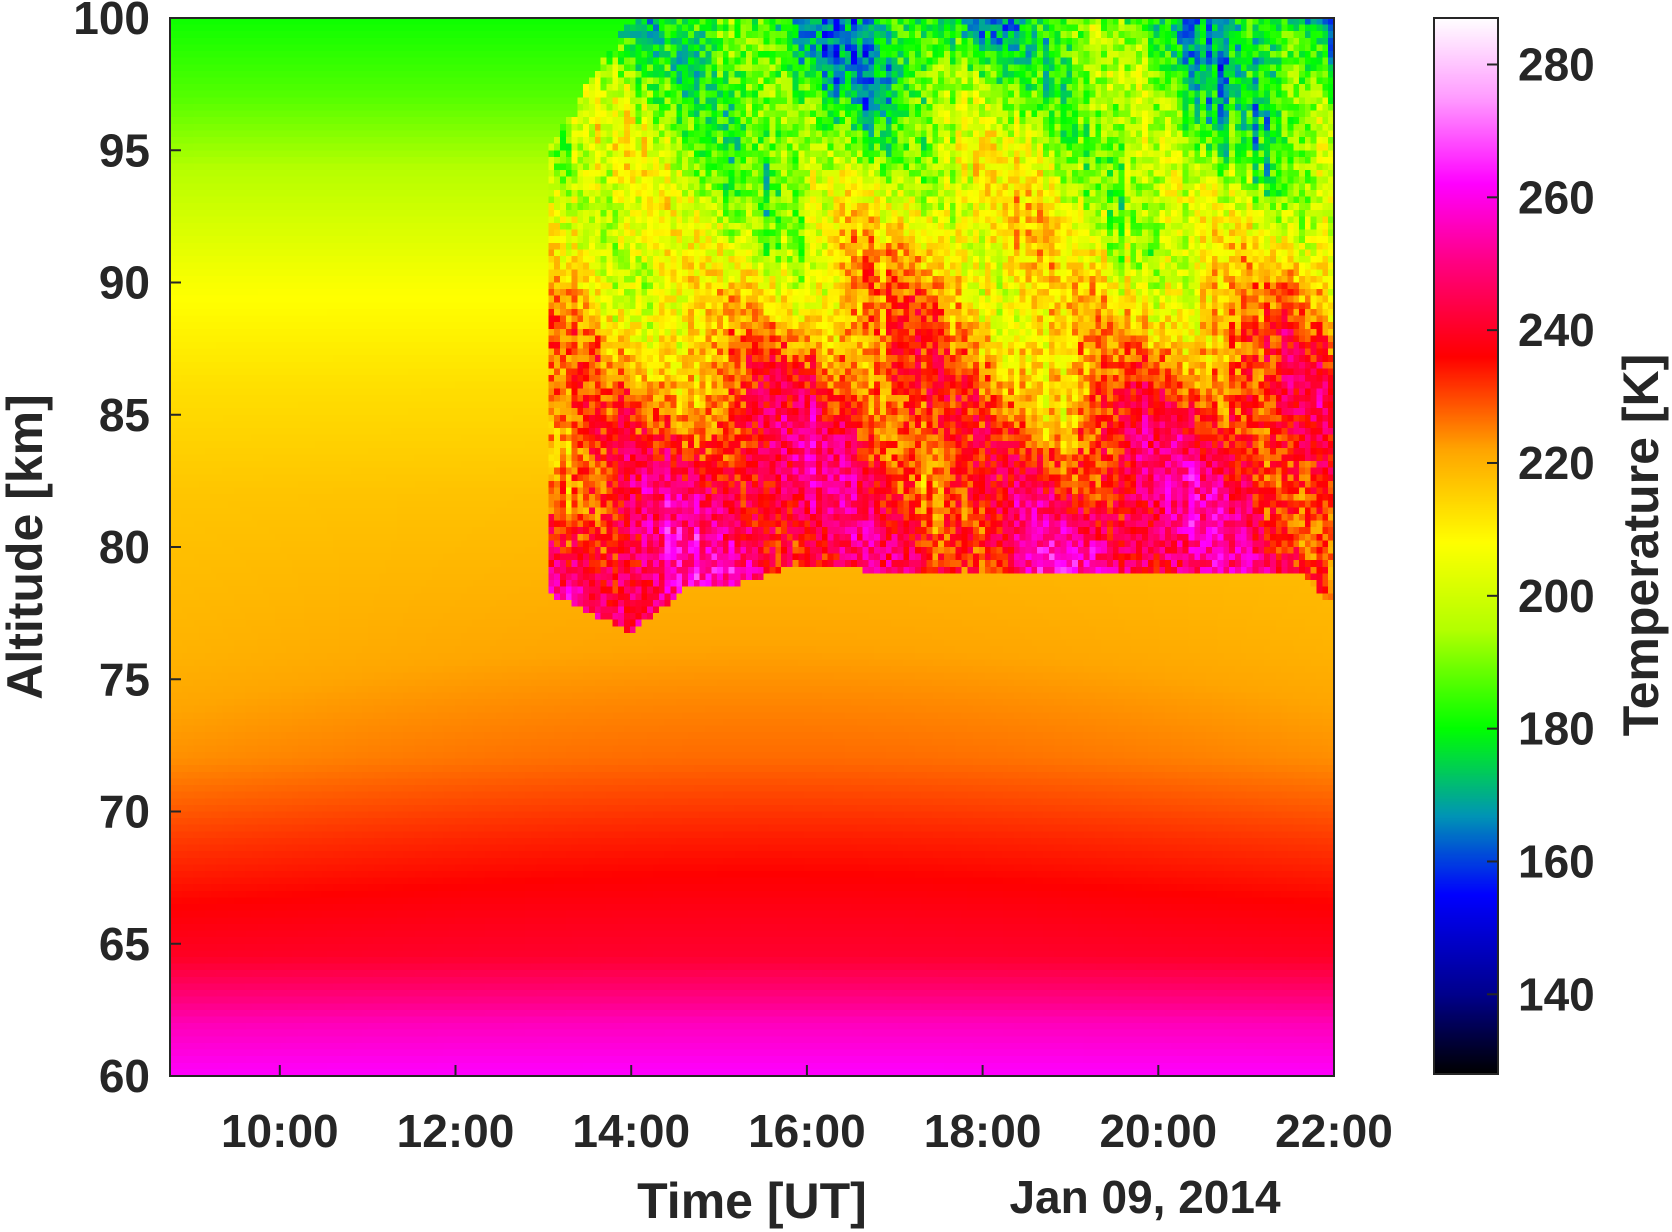  What do you see at coordinates (1541, 529) in the screenshot?
I see `colorbar-ticks: 140 160 180 200 220 240 260 280` at bounding box center [1541, 529].